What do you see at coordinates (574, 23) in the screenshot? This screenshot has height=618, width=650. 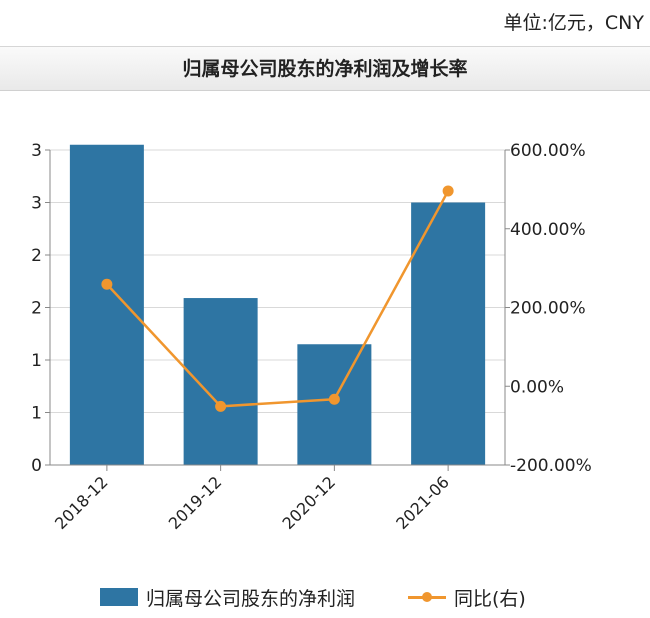 I see `unit-label: 单位:亿元，CNY` at bounding box center [574, 23].